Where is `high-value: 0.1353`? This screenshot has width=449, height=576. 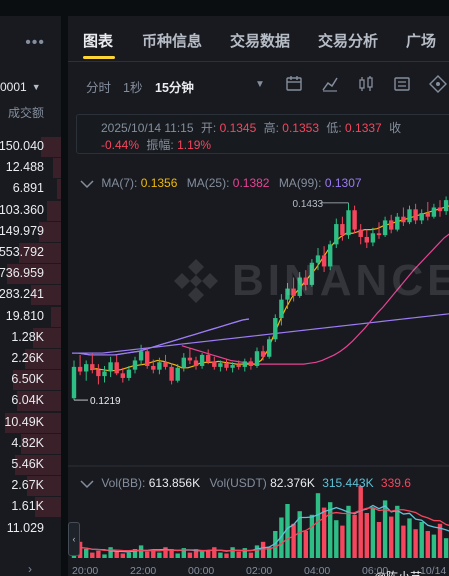 high-value: 0.1353 is located at coordinates (300, 128).